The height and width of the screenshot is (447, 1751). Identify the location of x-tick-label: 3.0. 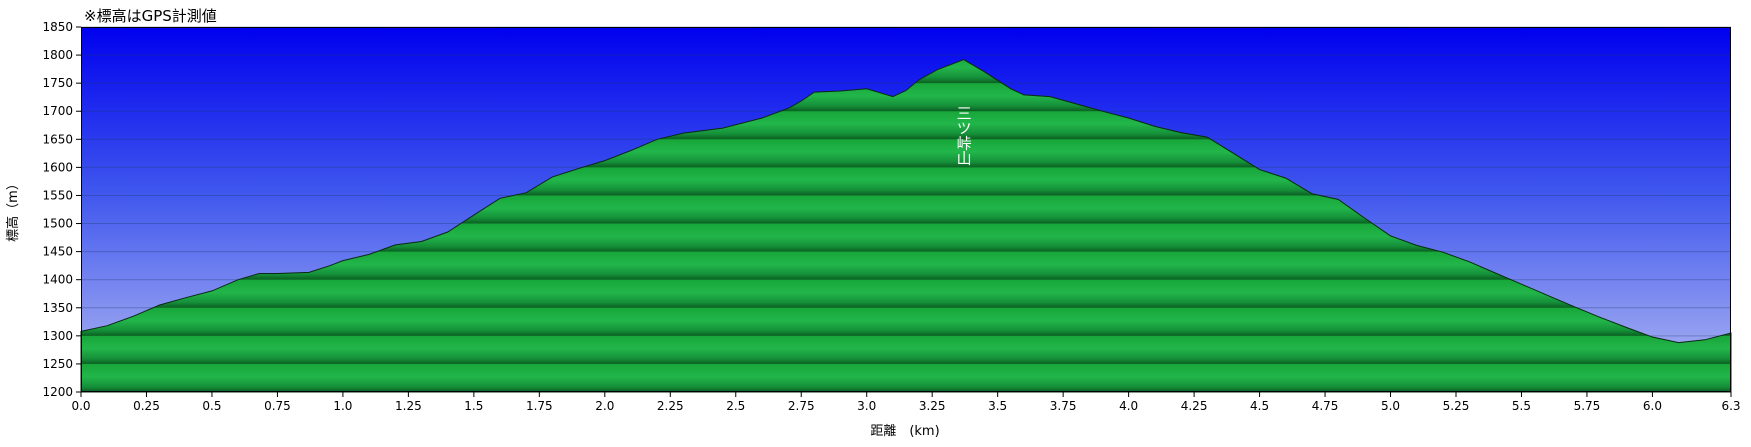
(866, 406).